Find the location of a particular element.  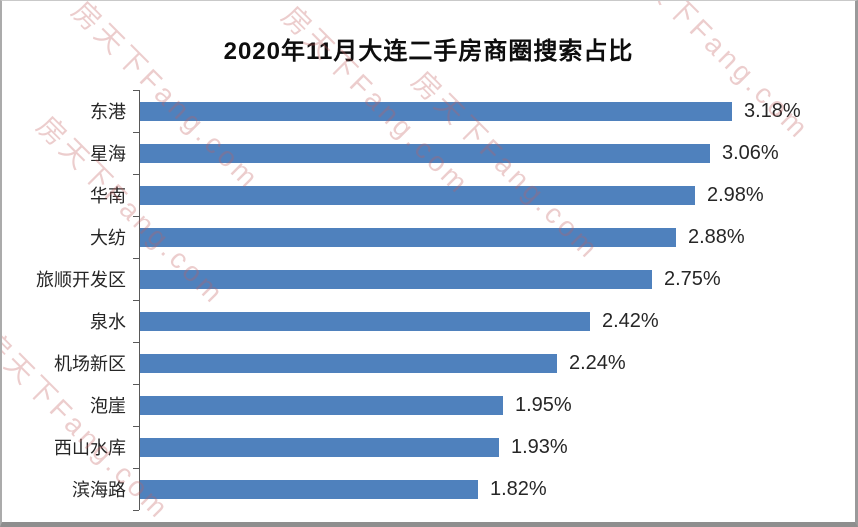

bar-row: 泡崖 1.95% is located at coordinates (428, 405).